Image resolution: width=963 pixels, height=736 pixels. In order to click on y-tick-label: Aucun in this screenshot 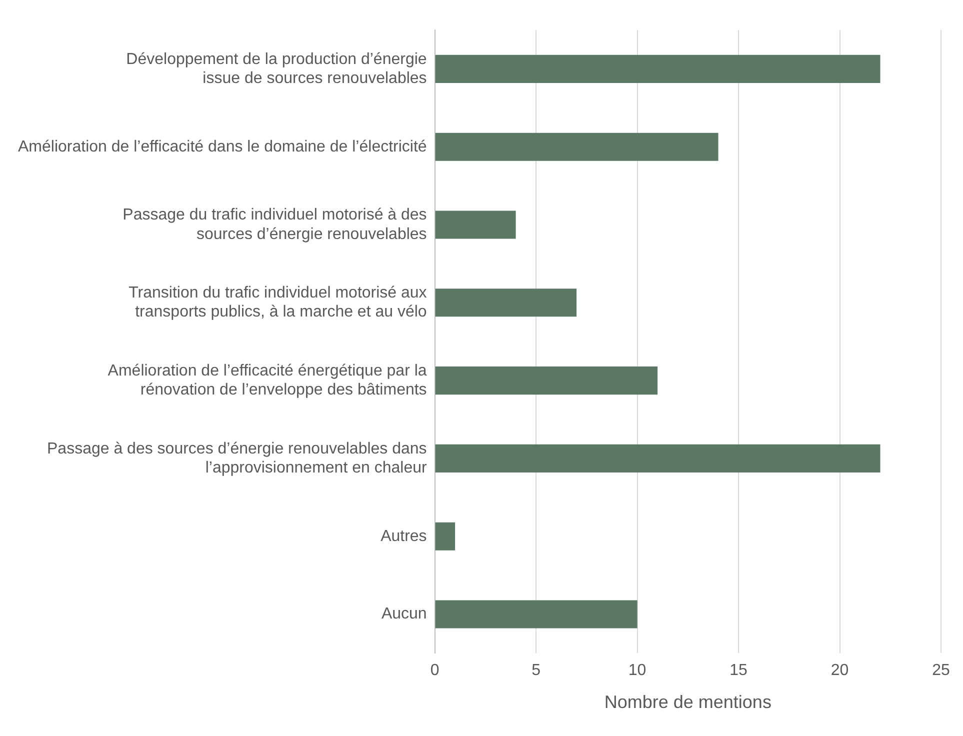, I will do `click(404, 614)`.